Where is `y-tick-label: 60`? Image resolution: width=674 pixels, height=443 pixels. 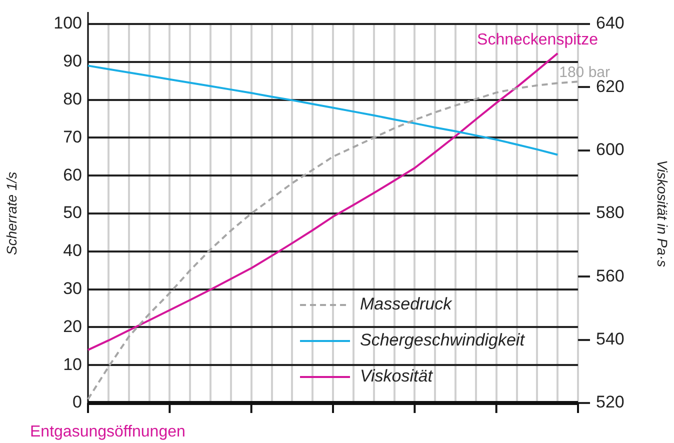
y-tick-label: 60 is located at coordinates (72, 174).